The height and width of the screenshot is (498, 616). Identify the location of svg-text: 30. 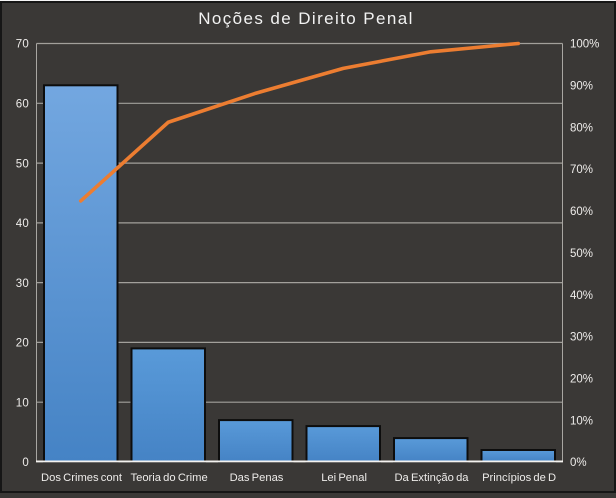
(22, 284).